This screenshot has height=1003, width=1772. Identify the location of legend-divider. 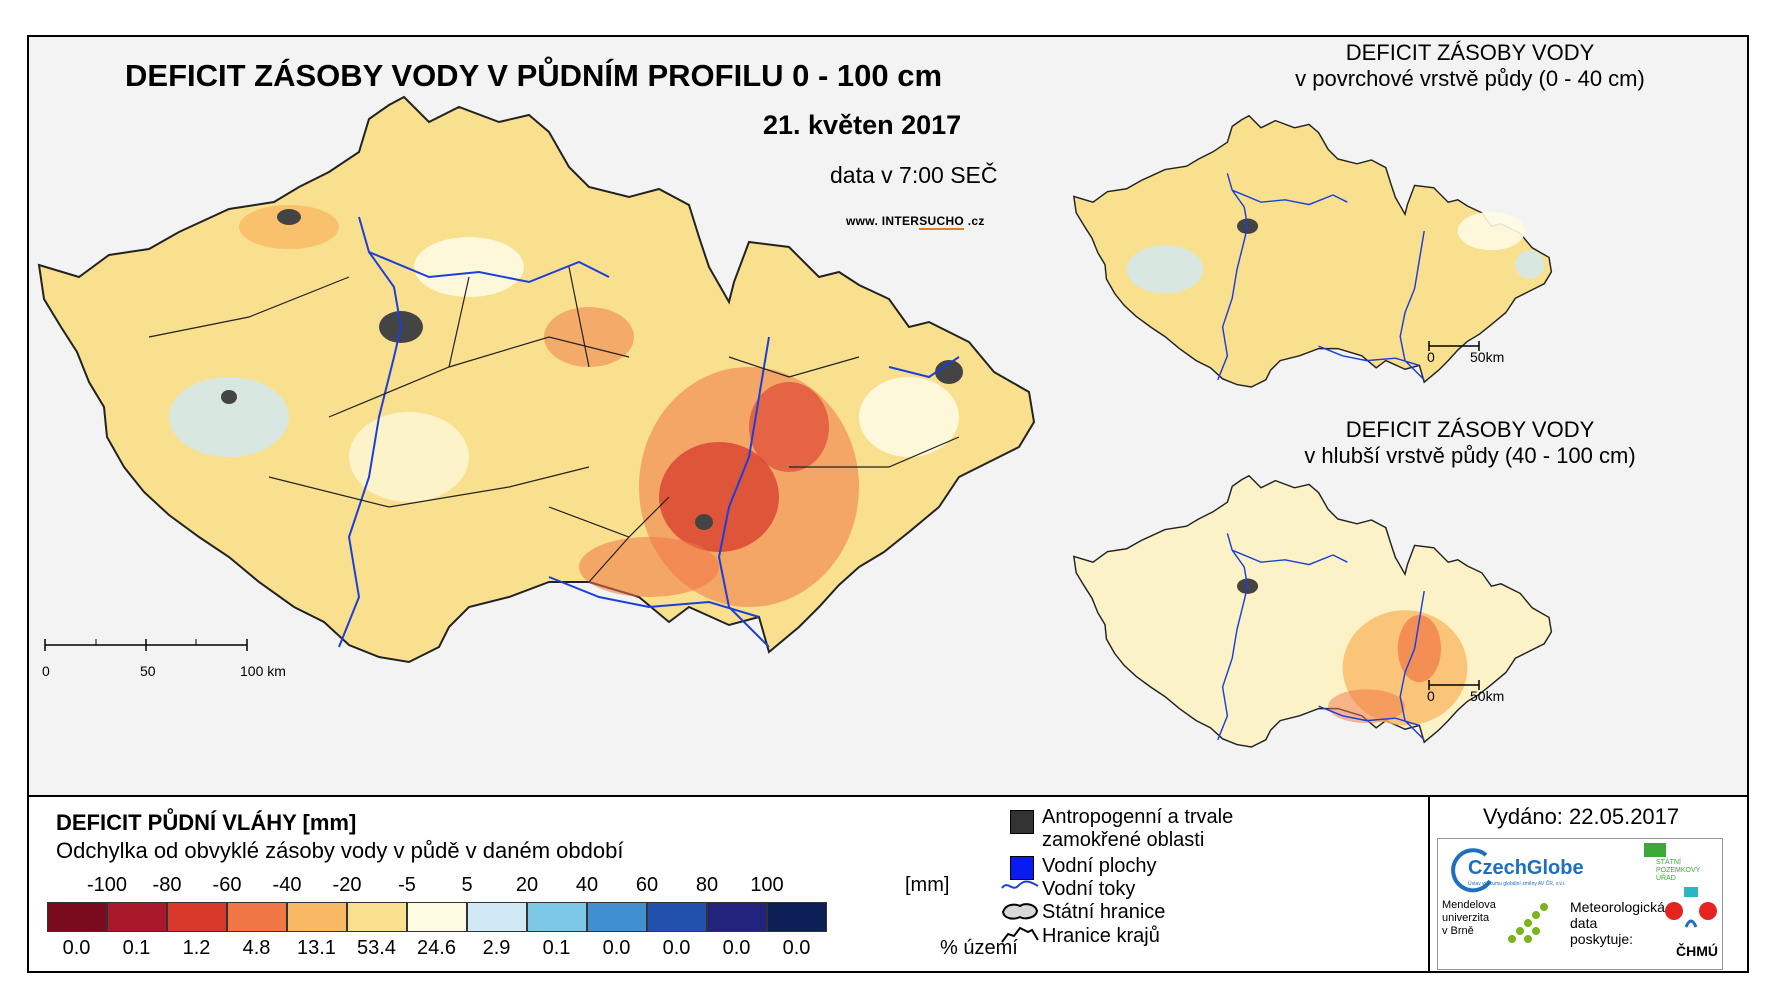
(1429, 884).